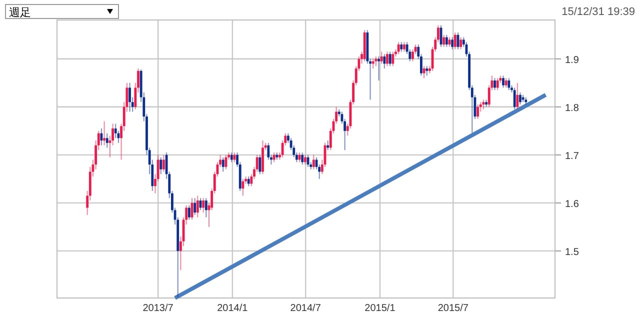  I want to click on x-tick-label: 2015/7, so click(453, 308).